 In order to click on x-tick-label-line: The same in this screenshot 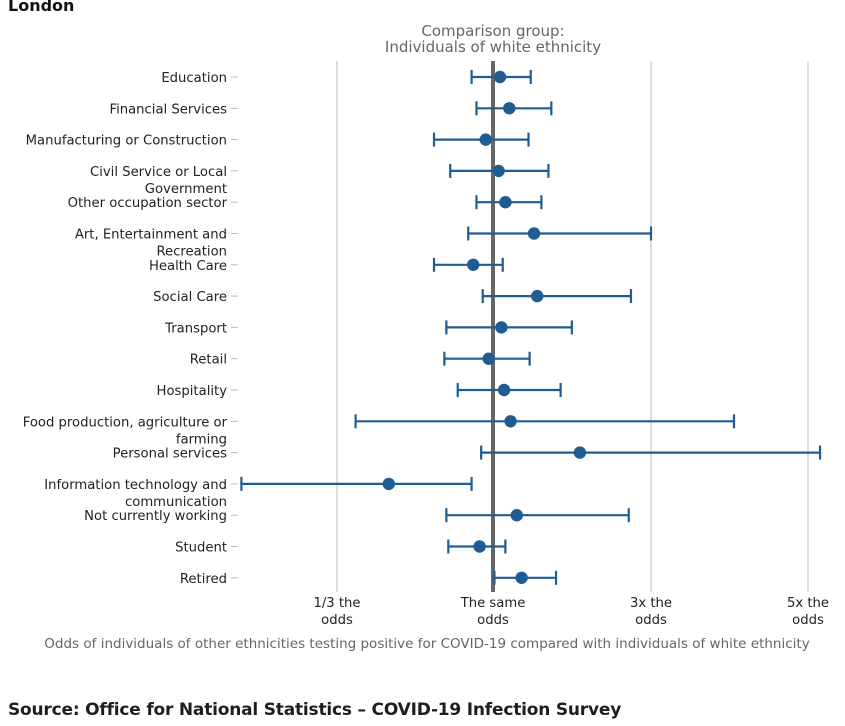, I will do `click(493, 603)`.